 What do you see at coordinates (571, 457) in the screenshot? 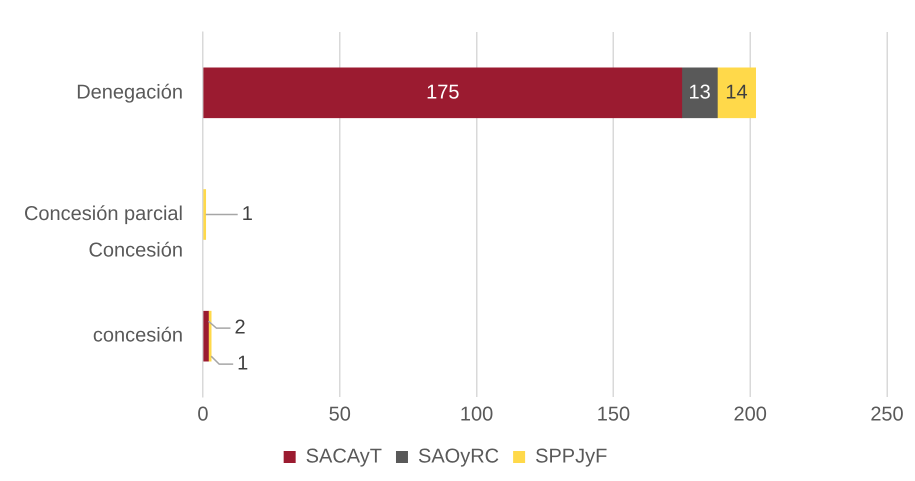
I see `legend-label: SPPJyF` at bounding box center [571, 457].